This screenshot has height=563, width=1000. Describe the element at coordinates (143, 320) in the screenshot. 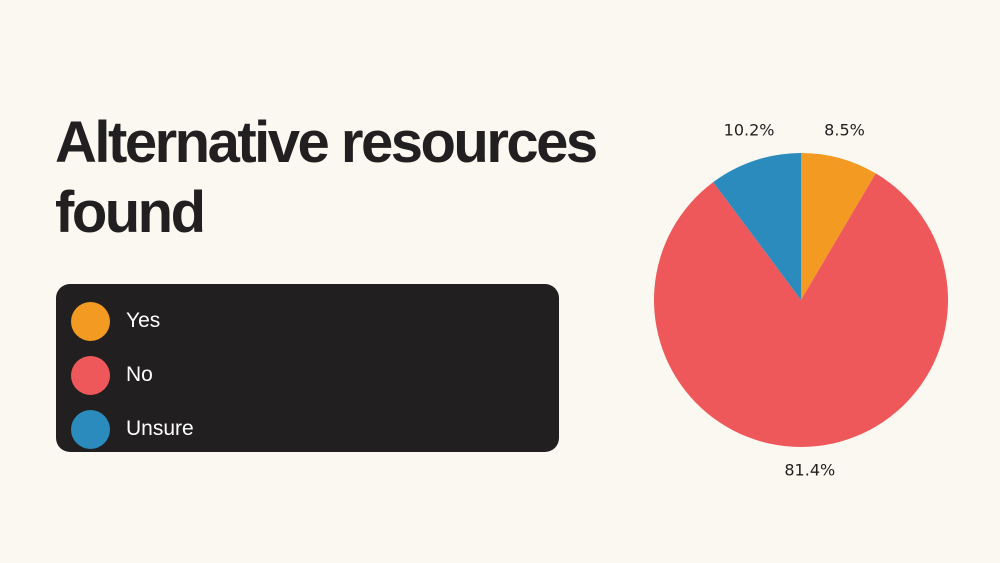

I see `legend-label-yes: Yes` at that location.